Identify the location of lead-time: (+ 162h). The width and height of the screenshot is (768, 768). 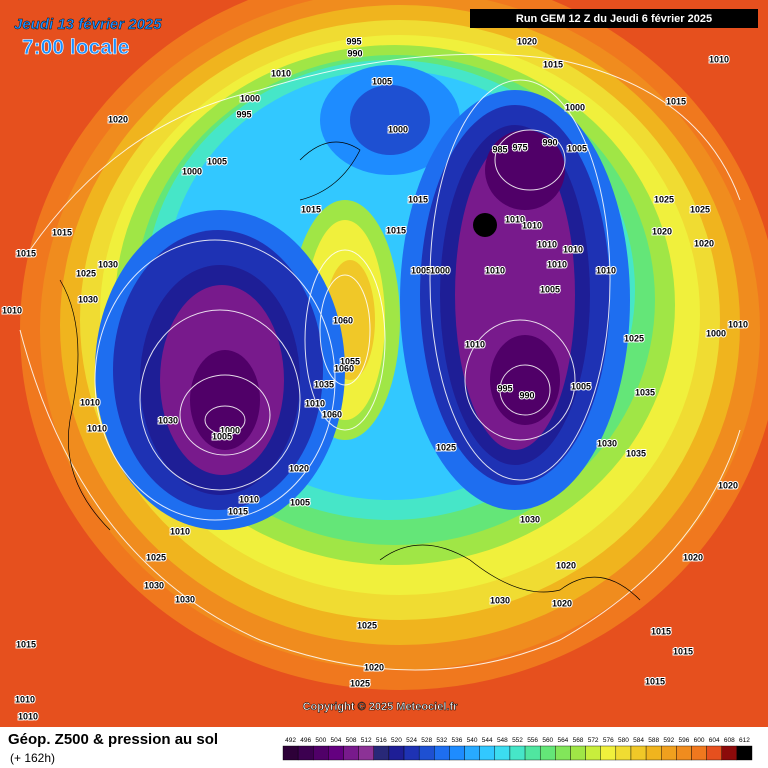
(32, 758).